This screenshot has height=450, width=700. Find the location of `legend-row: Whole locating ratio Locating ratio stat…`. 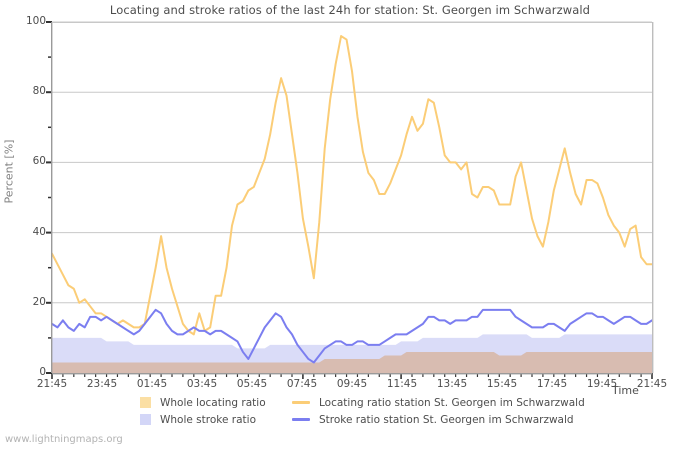

legend-row: Whole locating ratio Locating ratio stat… is located at coordinates (410, 402).